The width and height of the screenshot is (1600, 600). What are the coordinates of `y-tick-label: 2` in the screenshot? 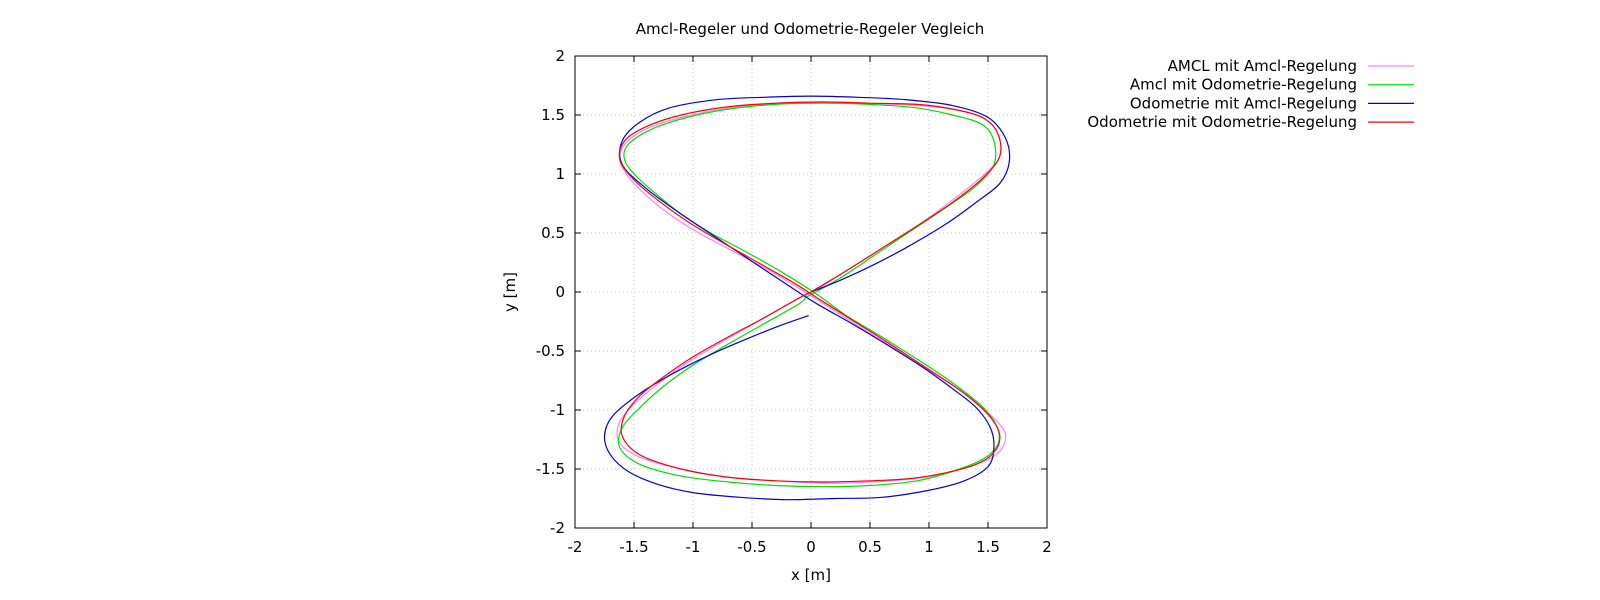 It's located at (560, 56).